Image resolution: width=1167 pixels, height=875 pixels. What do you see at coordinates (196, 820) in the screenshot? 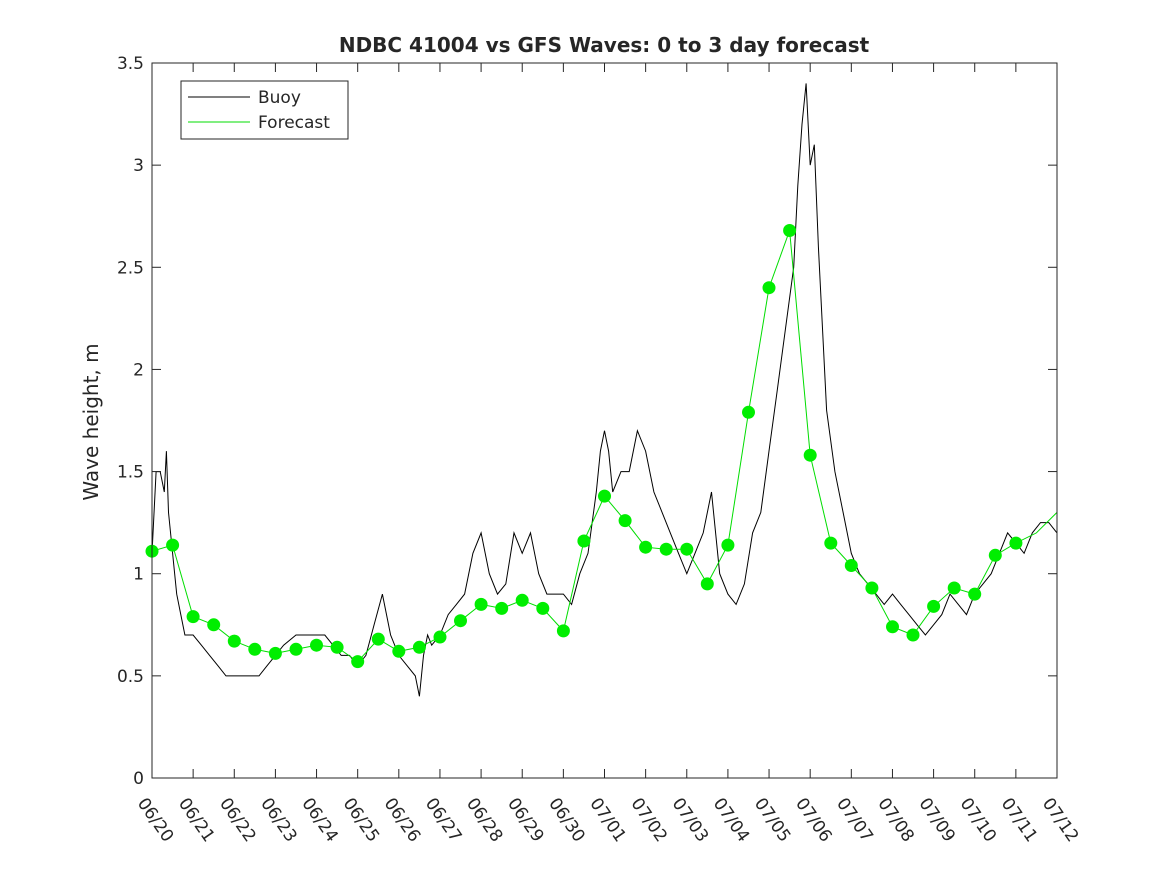
I see `x-tick-label: 06/21` at bounding box center [196, 820].